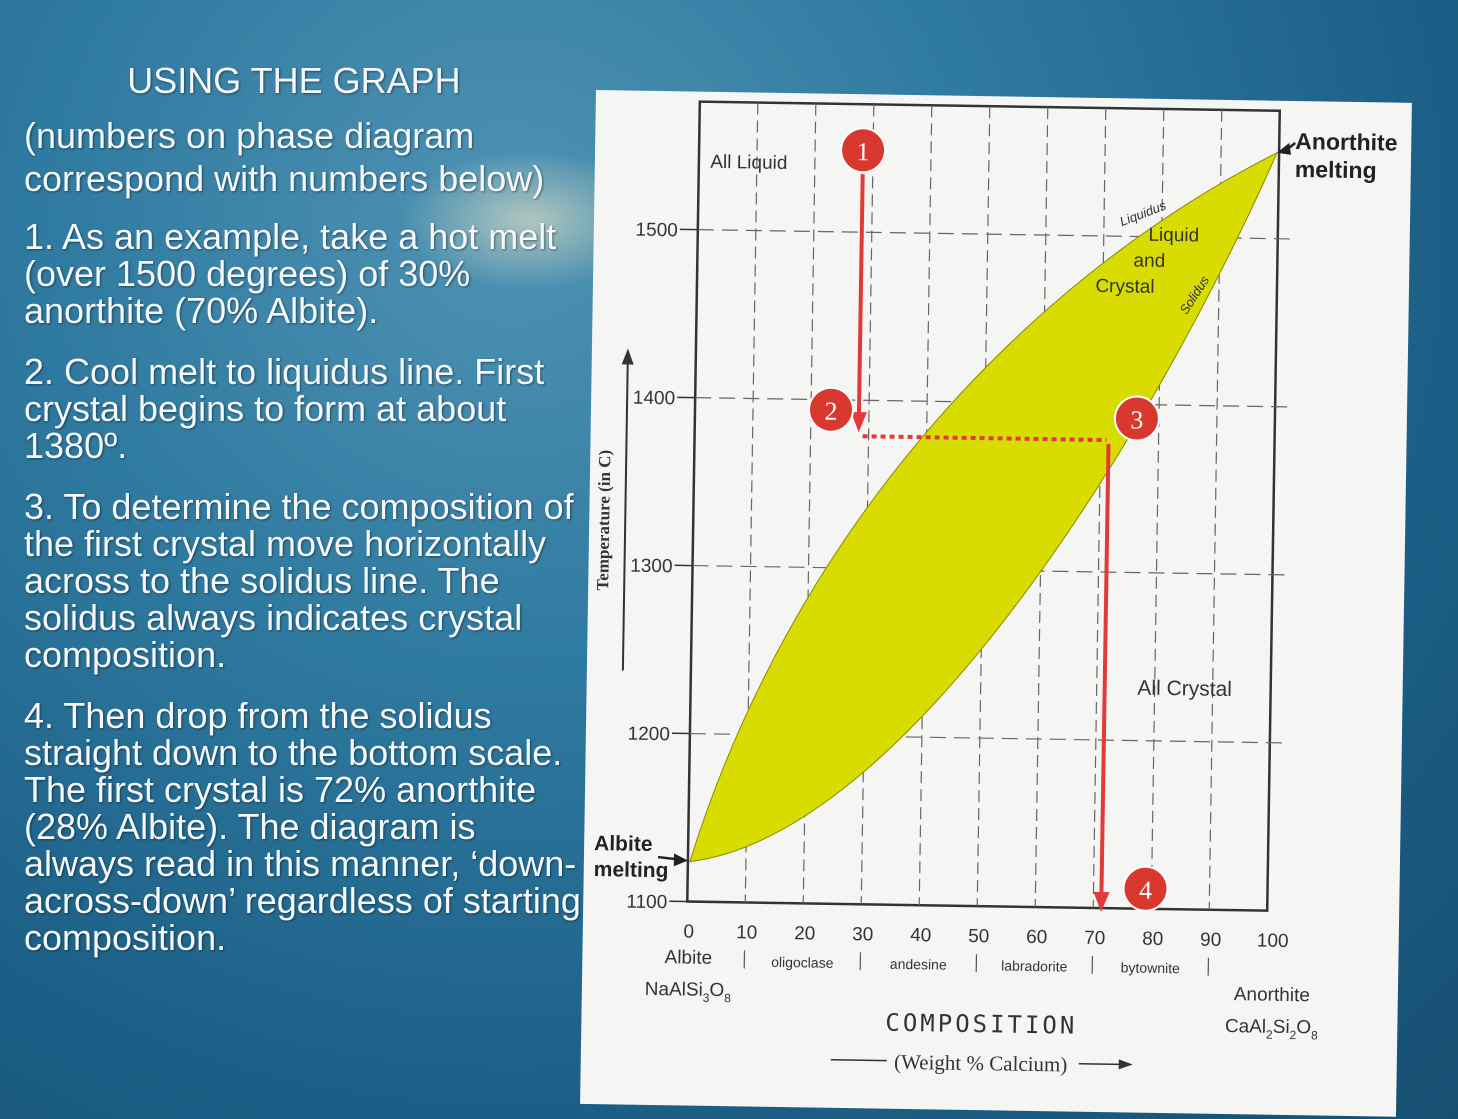 The height and width of the screenshot is (1119, 1458). I want to click on y-tick-1200: 1200, so click(648, 735).